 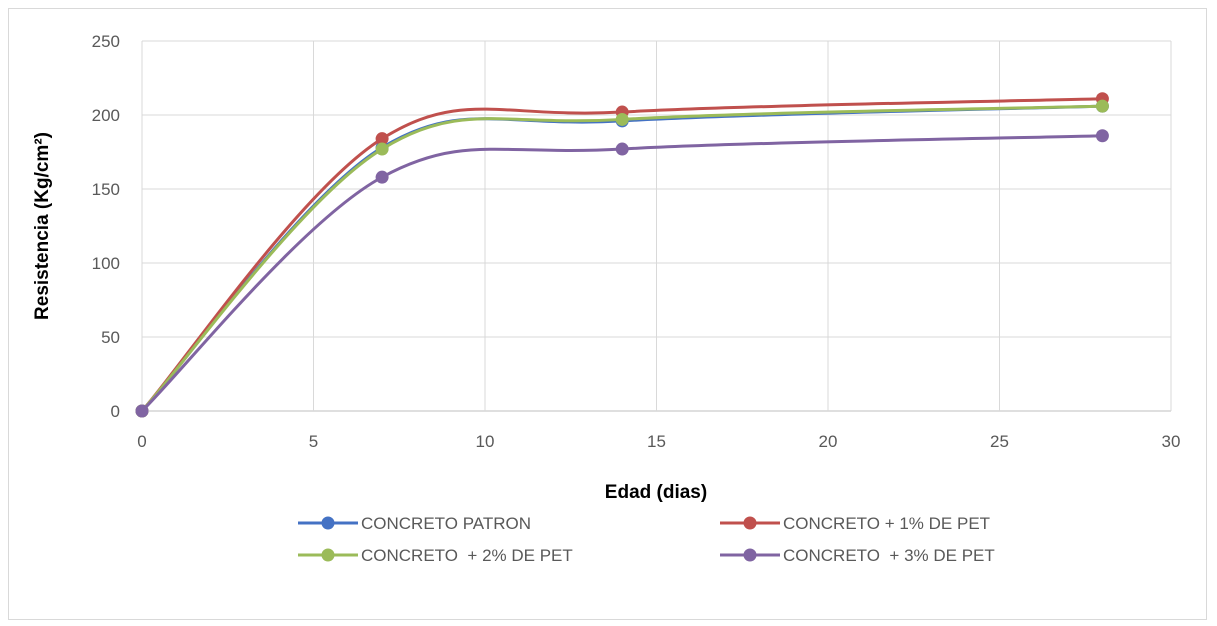 I want to click on legend-label: CONCRETO PATRON, so click(x=446, y=523).